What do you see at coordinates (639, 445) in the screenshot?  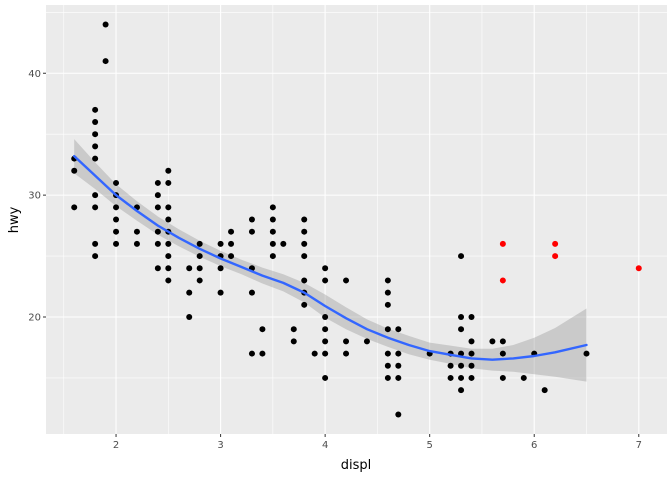 I see `x-tick-label: 7` at bounding box center [639, 445].